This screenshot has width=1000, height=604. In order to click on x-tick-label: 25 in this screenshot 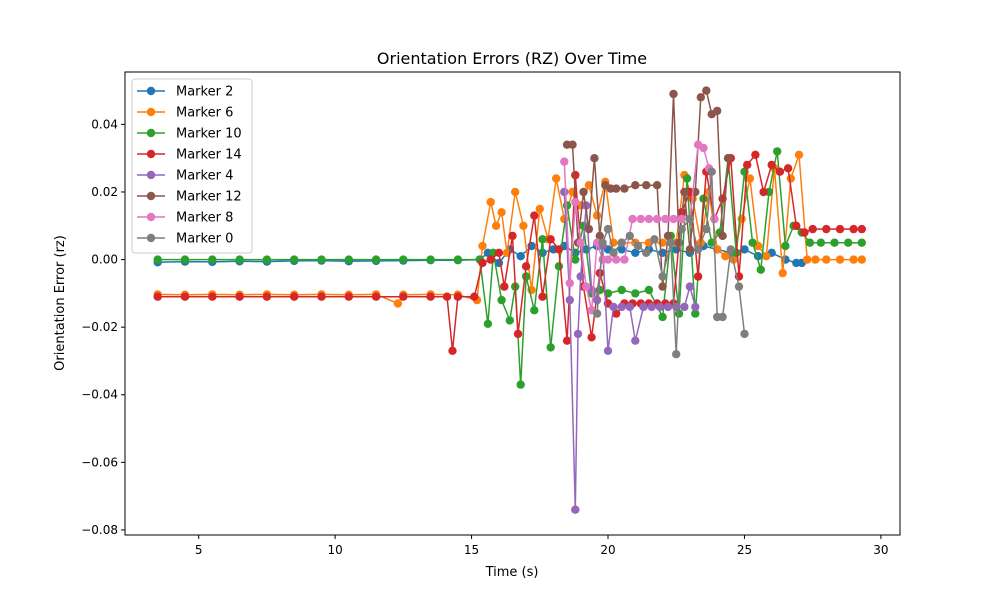, I will do `click(744, 550)`.